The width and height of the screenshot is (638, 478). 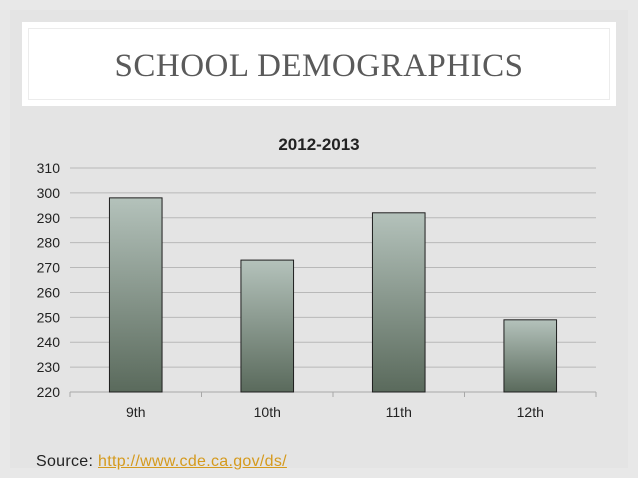 What do you see at coordinates (135, 295) in the screenshot?
I see `bar-9th` at bounding box center [135, 295].